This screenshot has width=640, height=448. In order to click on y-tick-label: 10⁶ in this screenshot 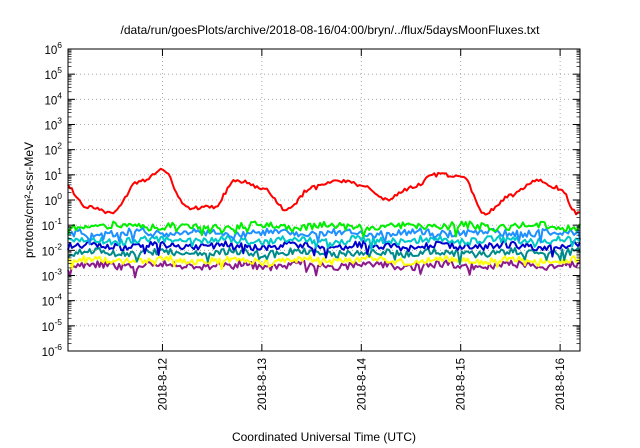, I will do `click(53, 48)`.